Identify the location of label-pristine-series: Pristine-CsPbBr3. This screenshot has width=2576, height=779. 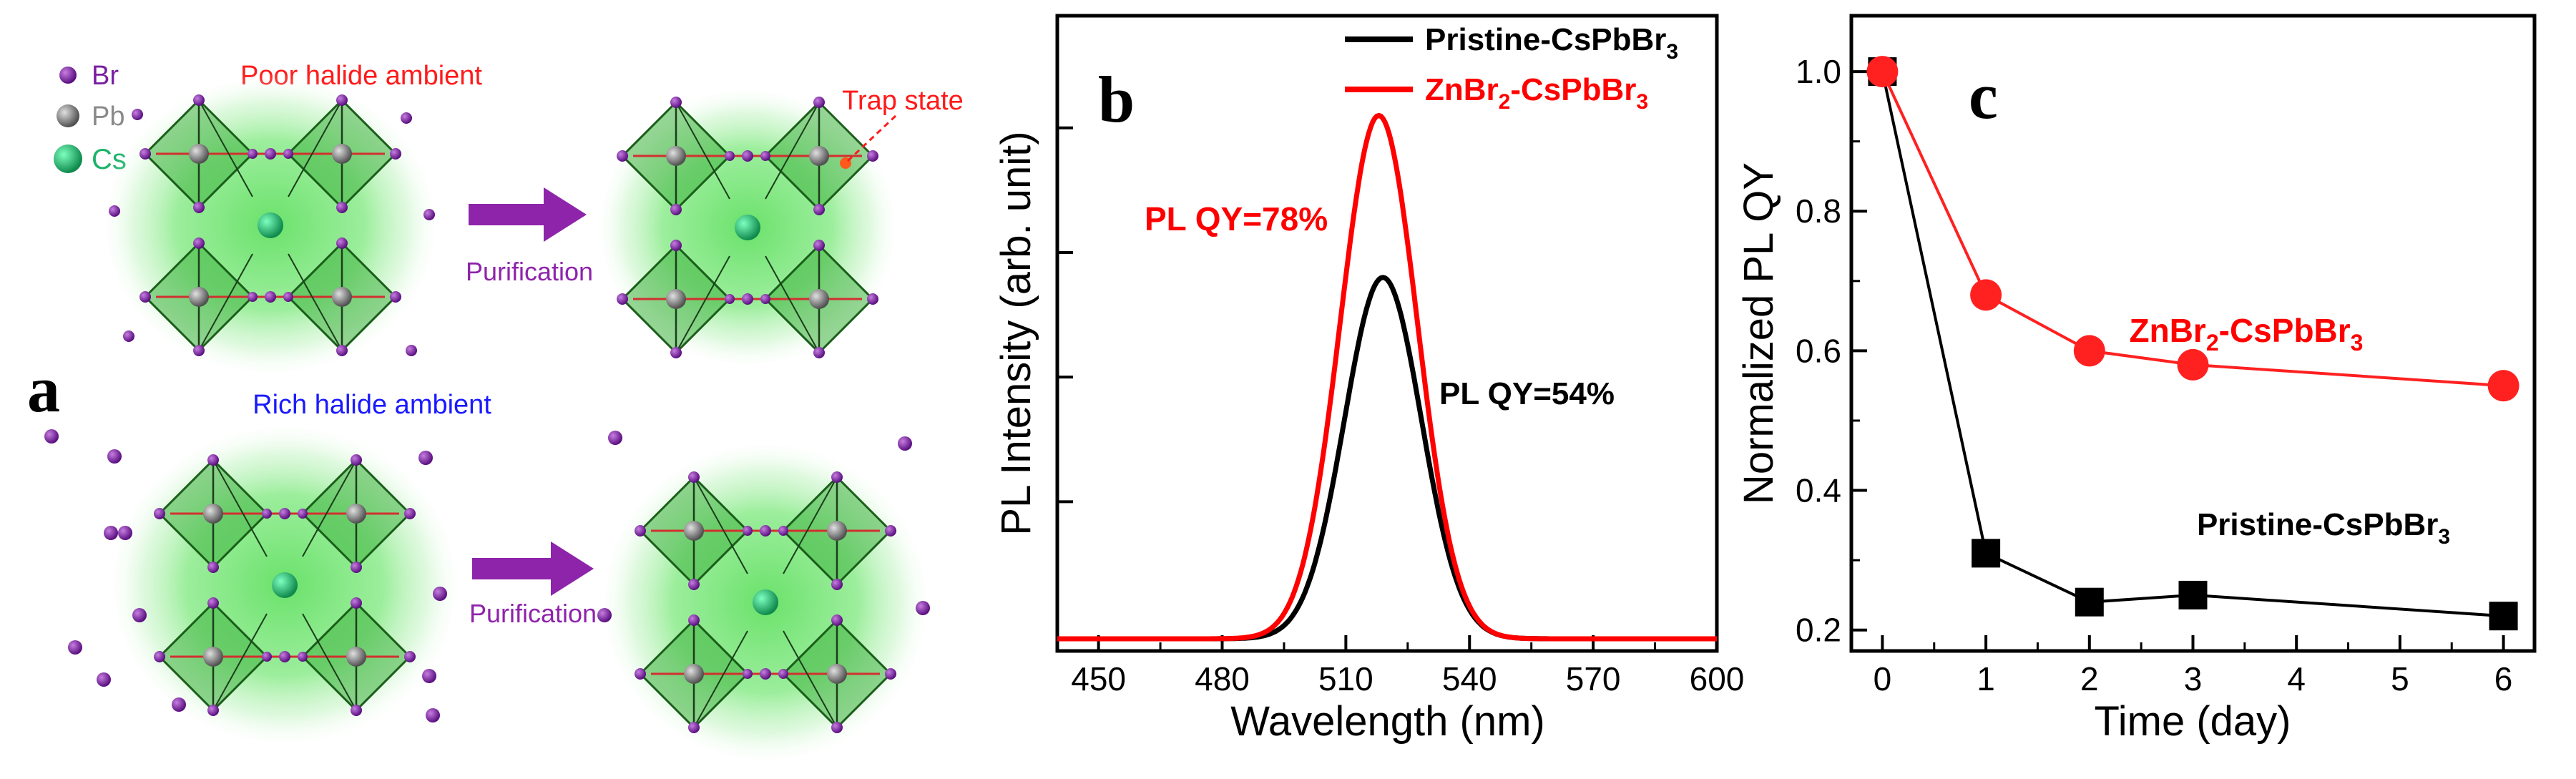
(2323, 528).